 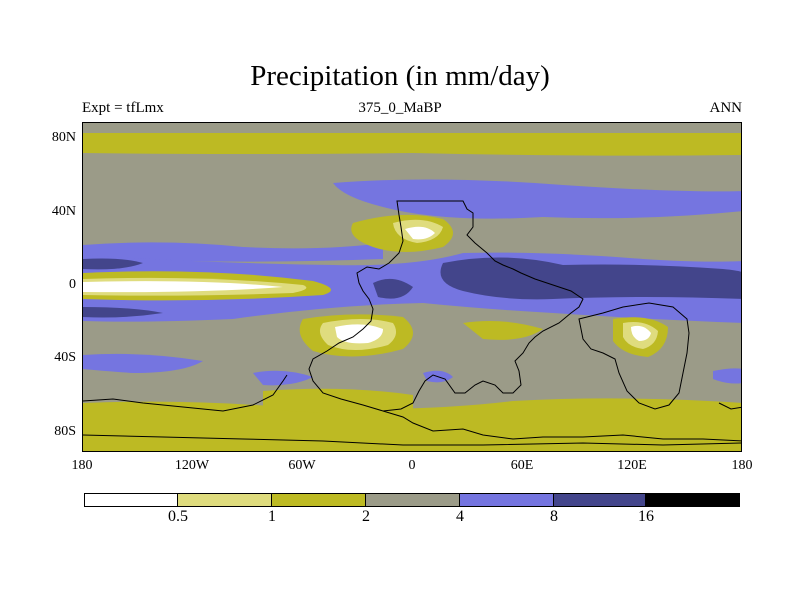 I want to click on x-label-60e: 60E, so click(x=522, y=465).